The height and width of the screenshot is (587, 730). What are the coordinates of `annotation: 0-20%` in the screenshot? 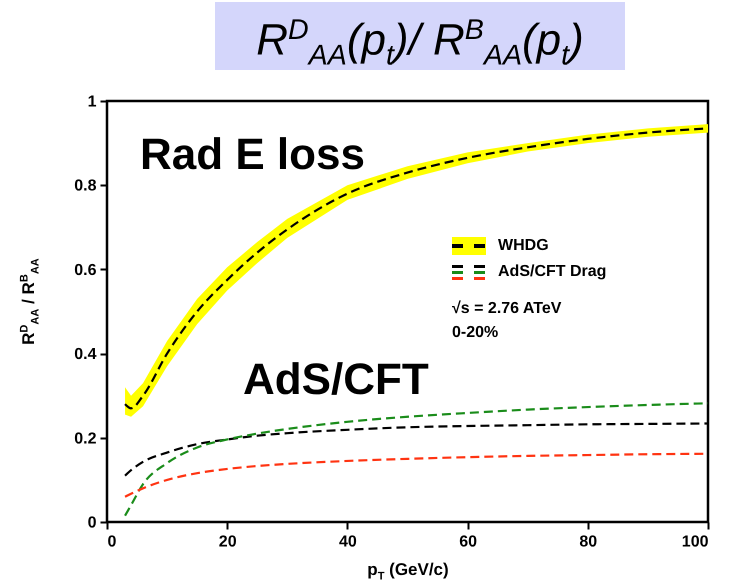 It's located at (475, 333).